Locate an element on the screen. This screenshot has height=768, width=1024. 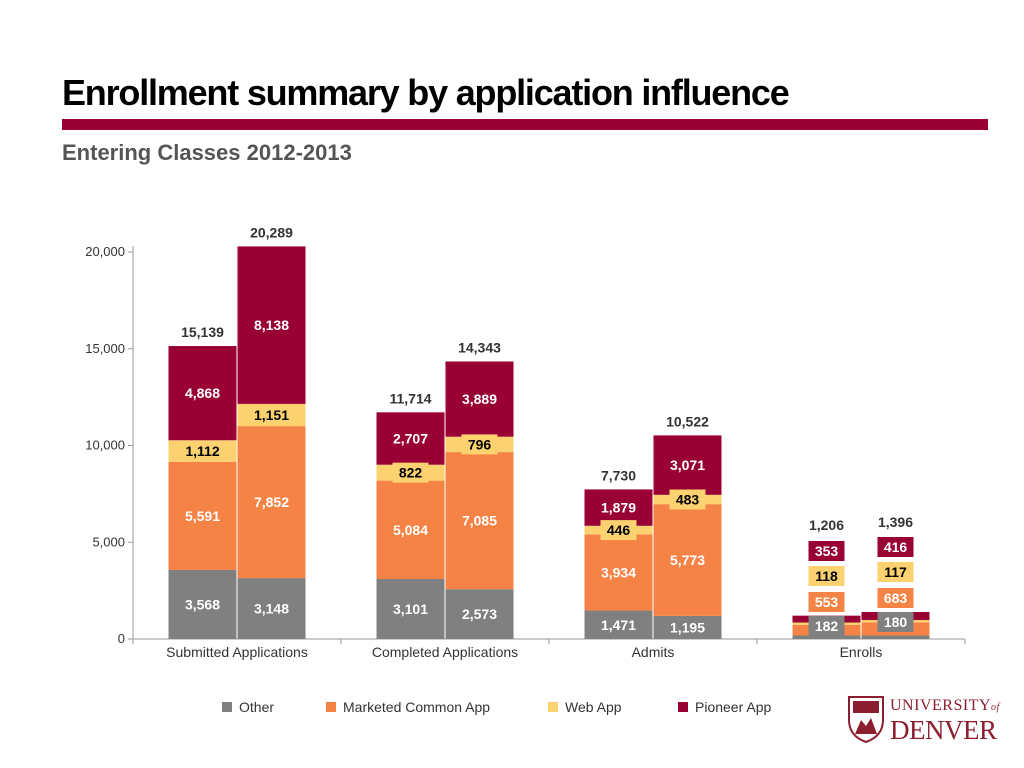
data-label: 118 is located at coordinates (826, 576).